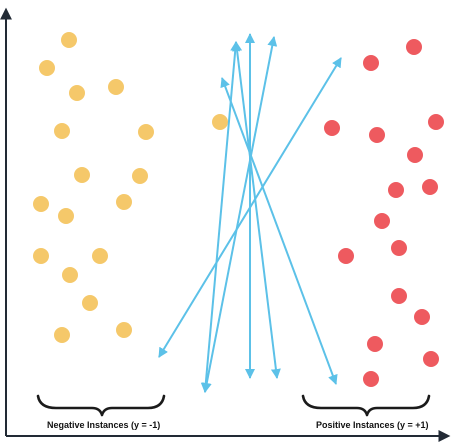  Describe the element at coordinates (366, 405) in the screenshot. I see `positive-brace` at that location.